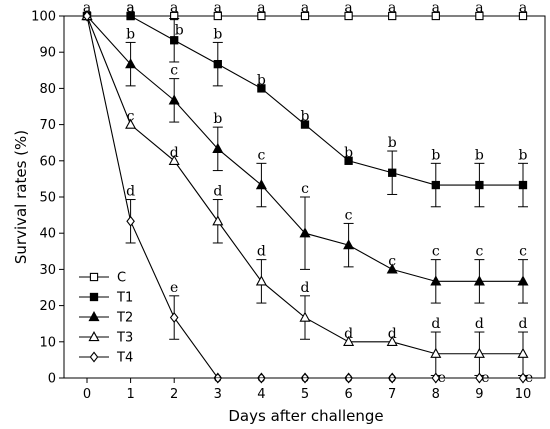 The image size is (550, 429). What do you see at coordinates (94, 357) in the screenshot?
I see `legend-marker-t4` at bounding box center [94, 357].